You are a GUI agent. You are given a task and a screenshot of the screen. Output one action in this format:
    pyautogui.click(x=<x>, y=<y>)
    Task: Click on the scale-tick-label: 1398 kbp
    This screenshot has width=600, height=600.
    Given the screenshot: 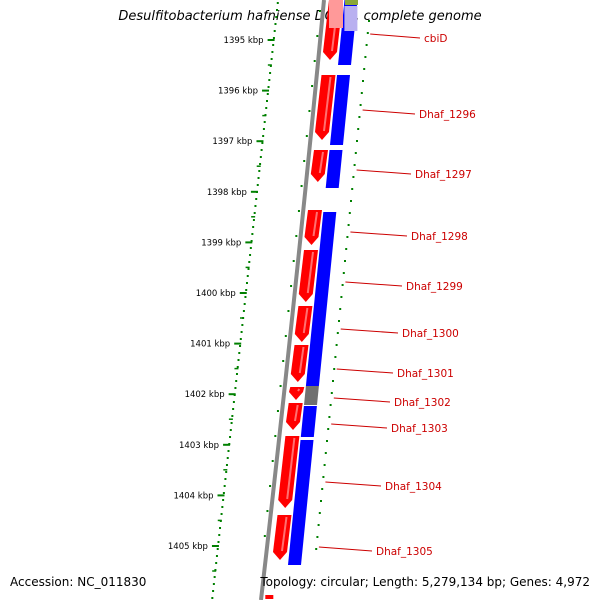 What is the action you would take?
    pyautogui.click(x=227, y=193)
    